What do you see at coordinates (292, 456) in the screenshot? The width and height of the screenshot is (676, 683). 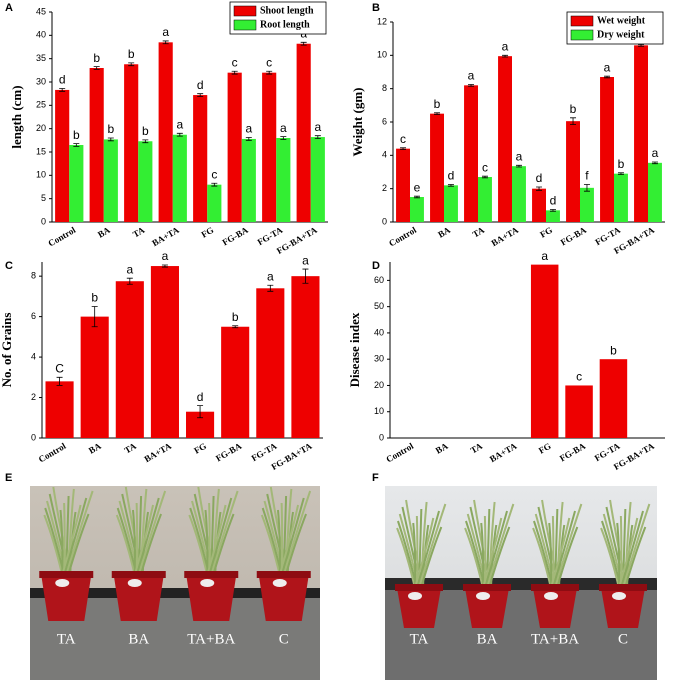 I see `x-tick-label: FG-BA+TA` at bounding box center [292, 456].